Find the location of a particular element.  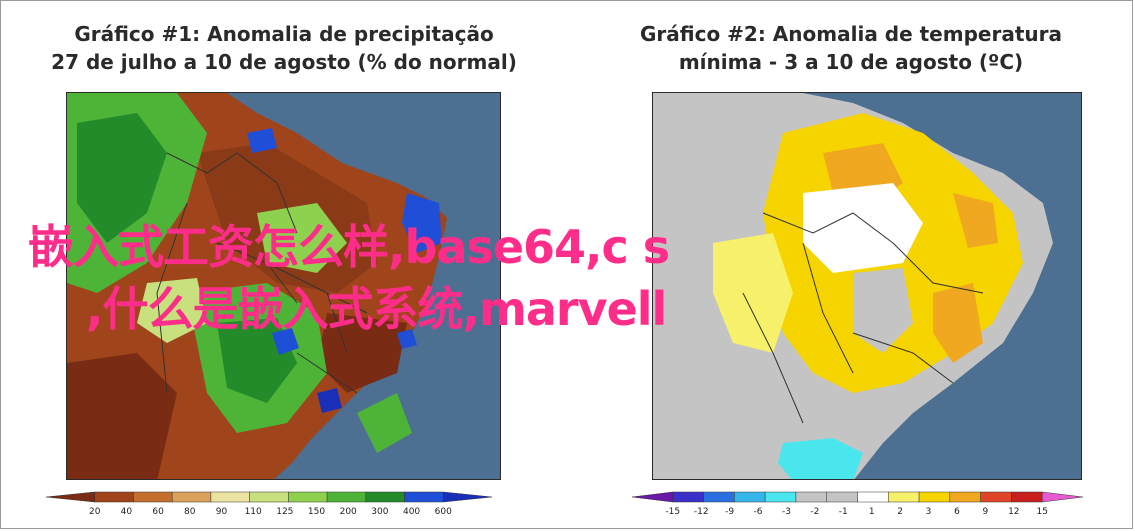

cool-region is located at coordinates (883, 310).